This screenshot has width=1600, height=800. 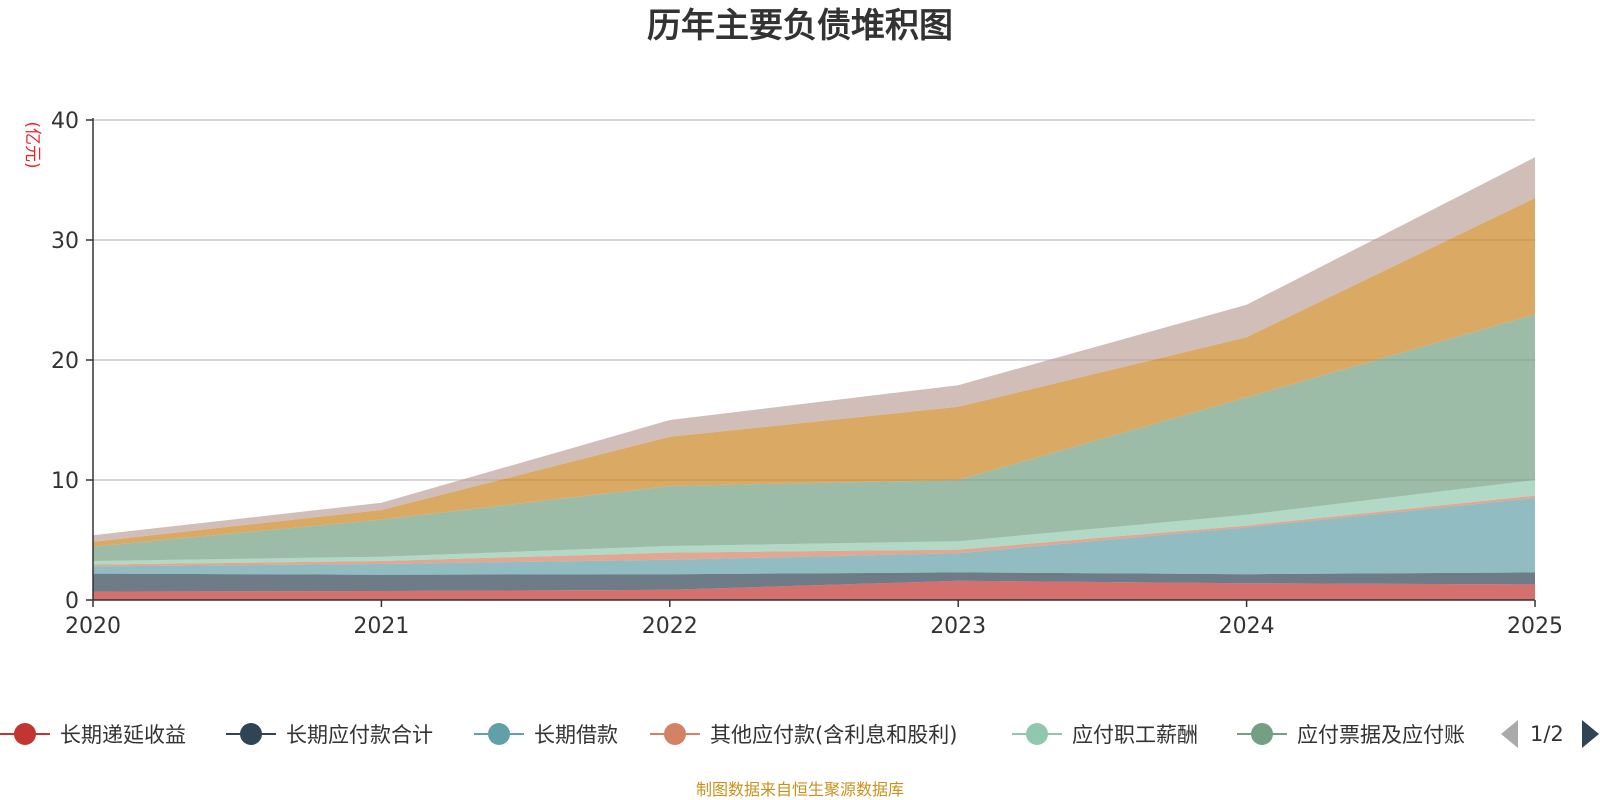 I want to click on legend-item: 应付票据及应付账, so click(x=1351, y=735).